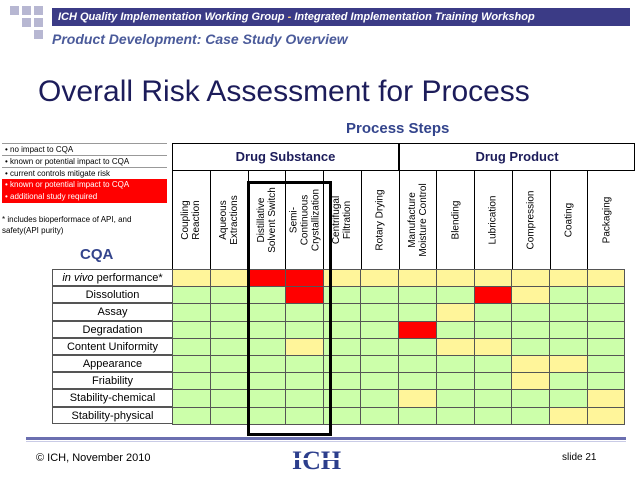 This screenshot has height=478, width=638. What do you see at coordinates (304, 220) in the screenshot?
I see `process-step-header: Semi- Continuous Crystallization` at bounding box center [304, 220].